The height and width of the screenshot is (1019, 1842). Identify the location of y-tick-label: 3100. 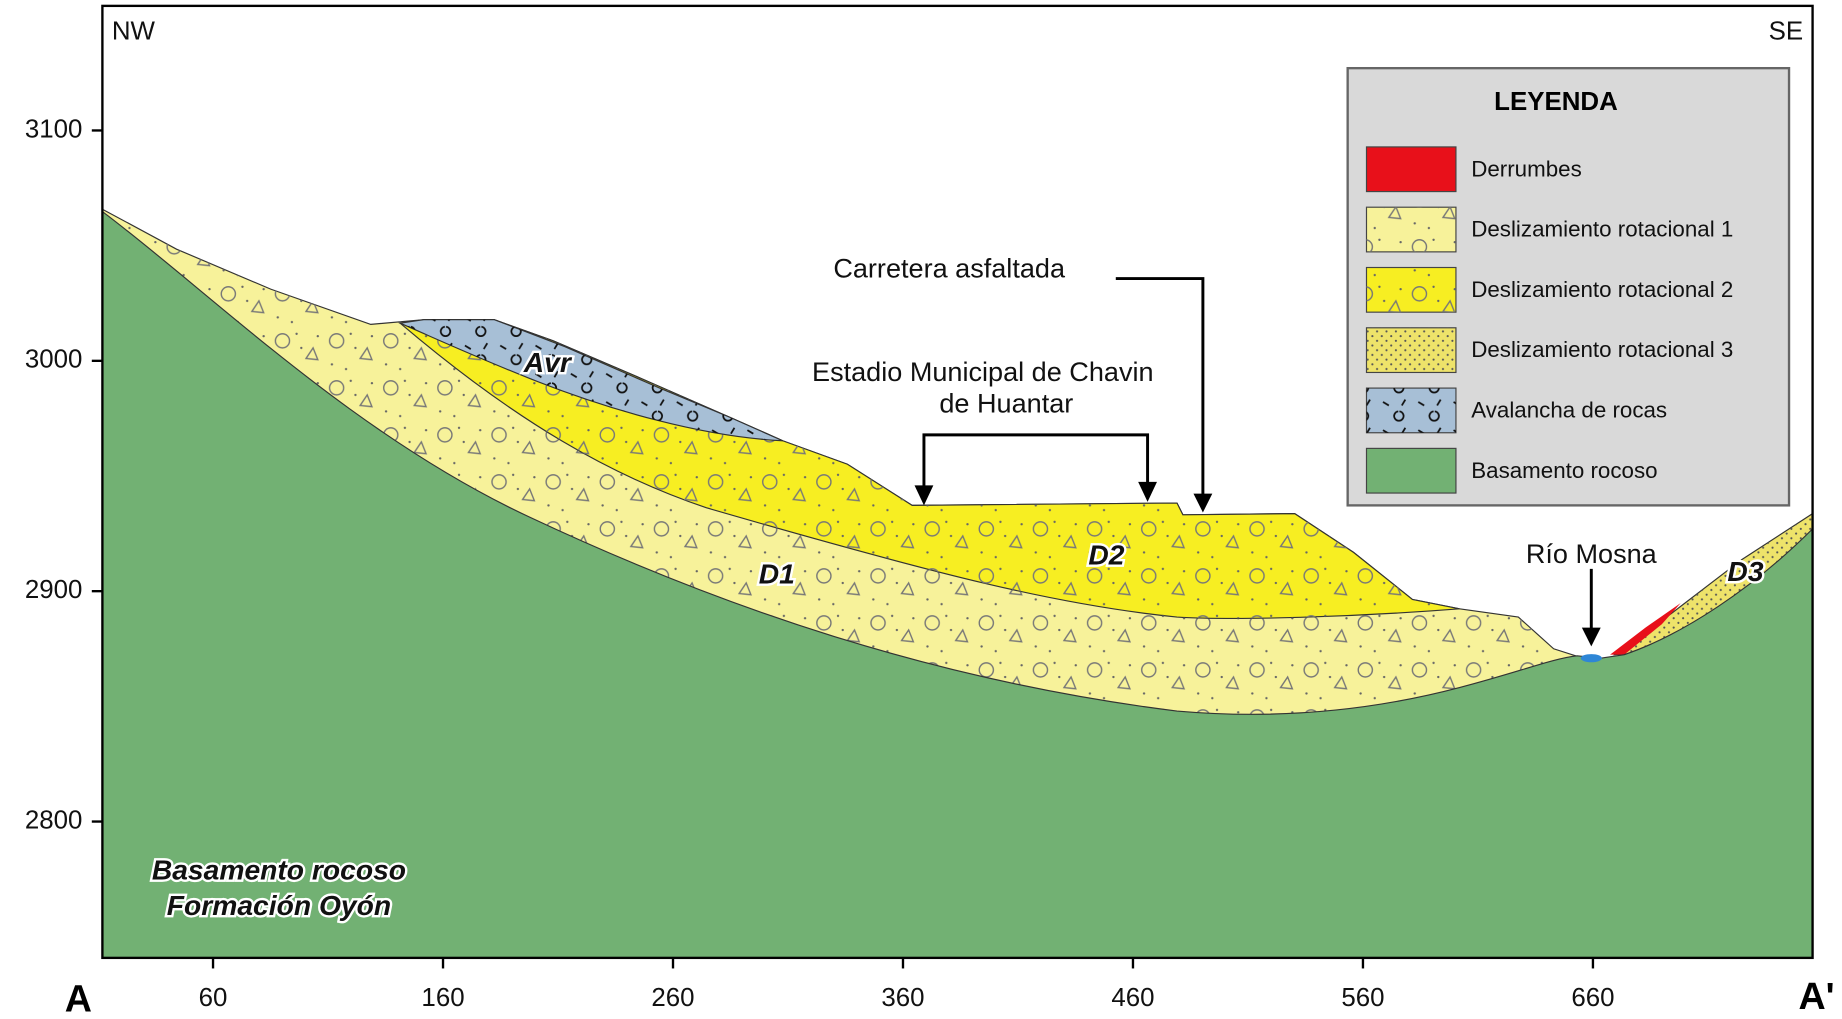
(54, 129).